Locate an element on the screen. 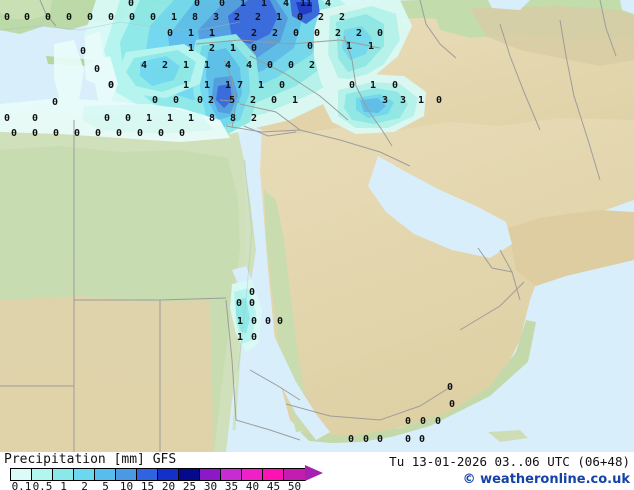  model-run-timestamp: Tu 13-01-2026 03..06 UTC (06+48) is located at coordinates (509, 461).